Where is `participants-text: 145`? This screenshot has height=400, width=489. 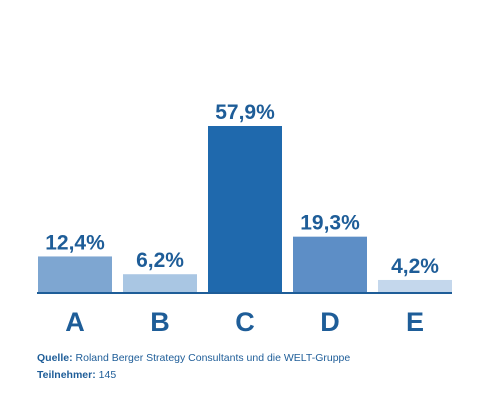
participants-text: 145 is located at coordinates (107, 375).